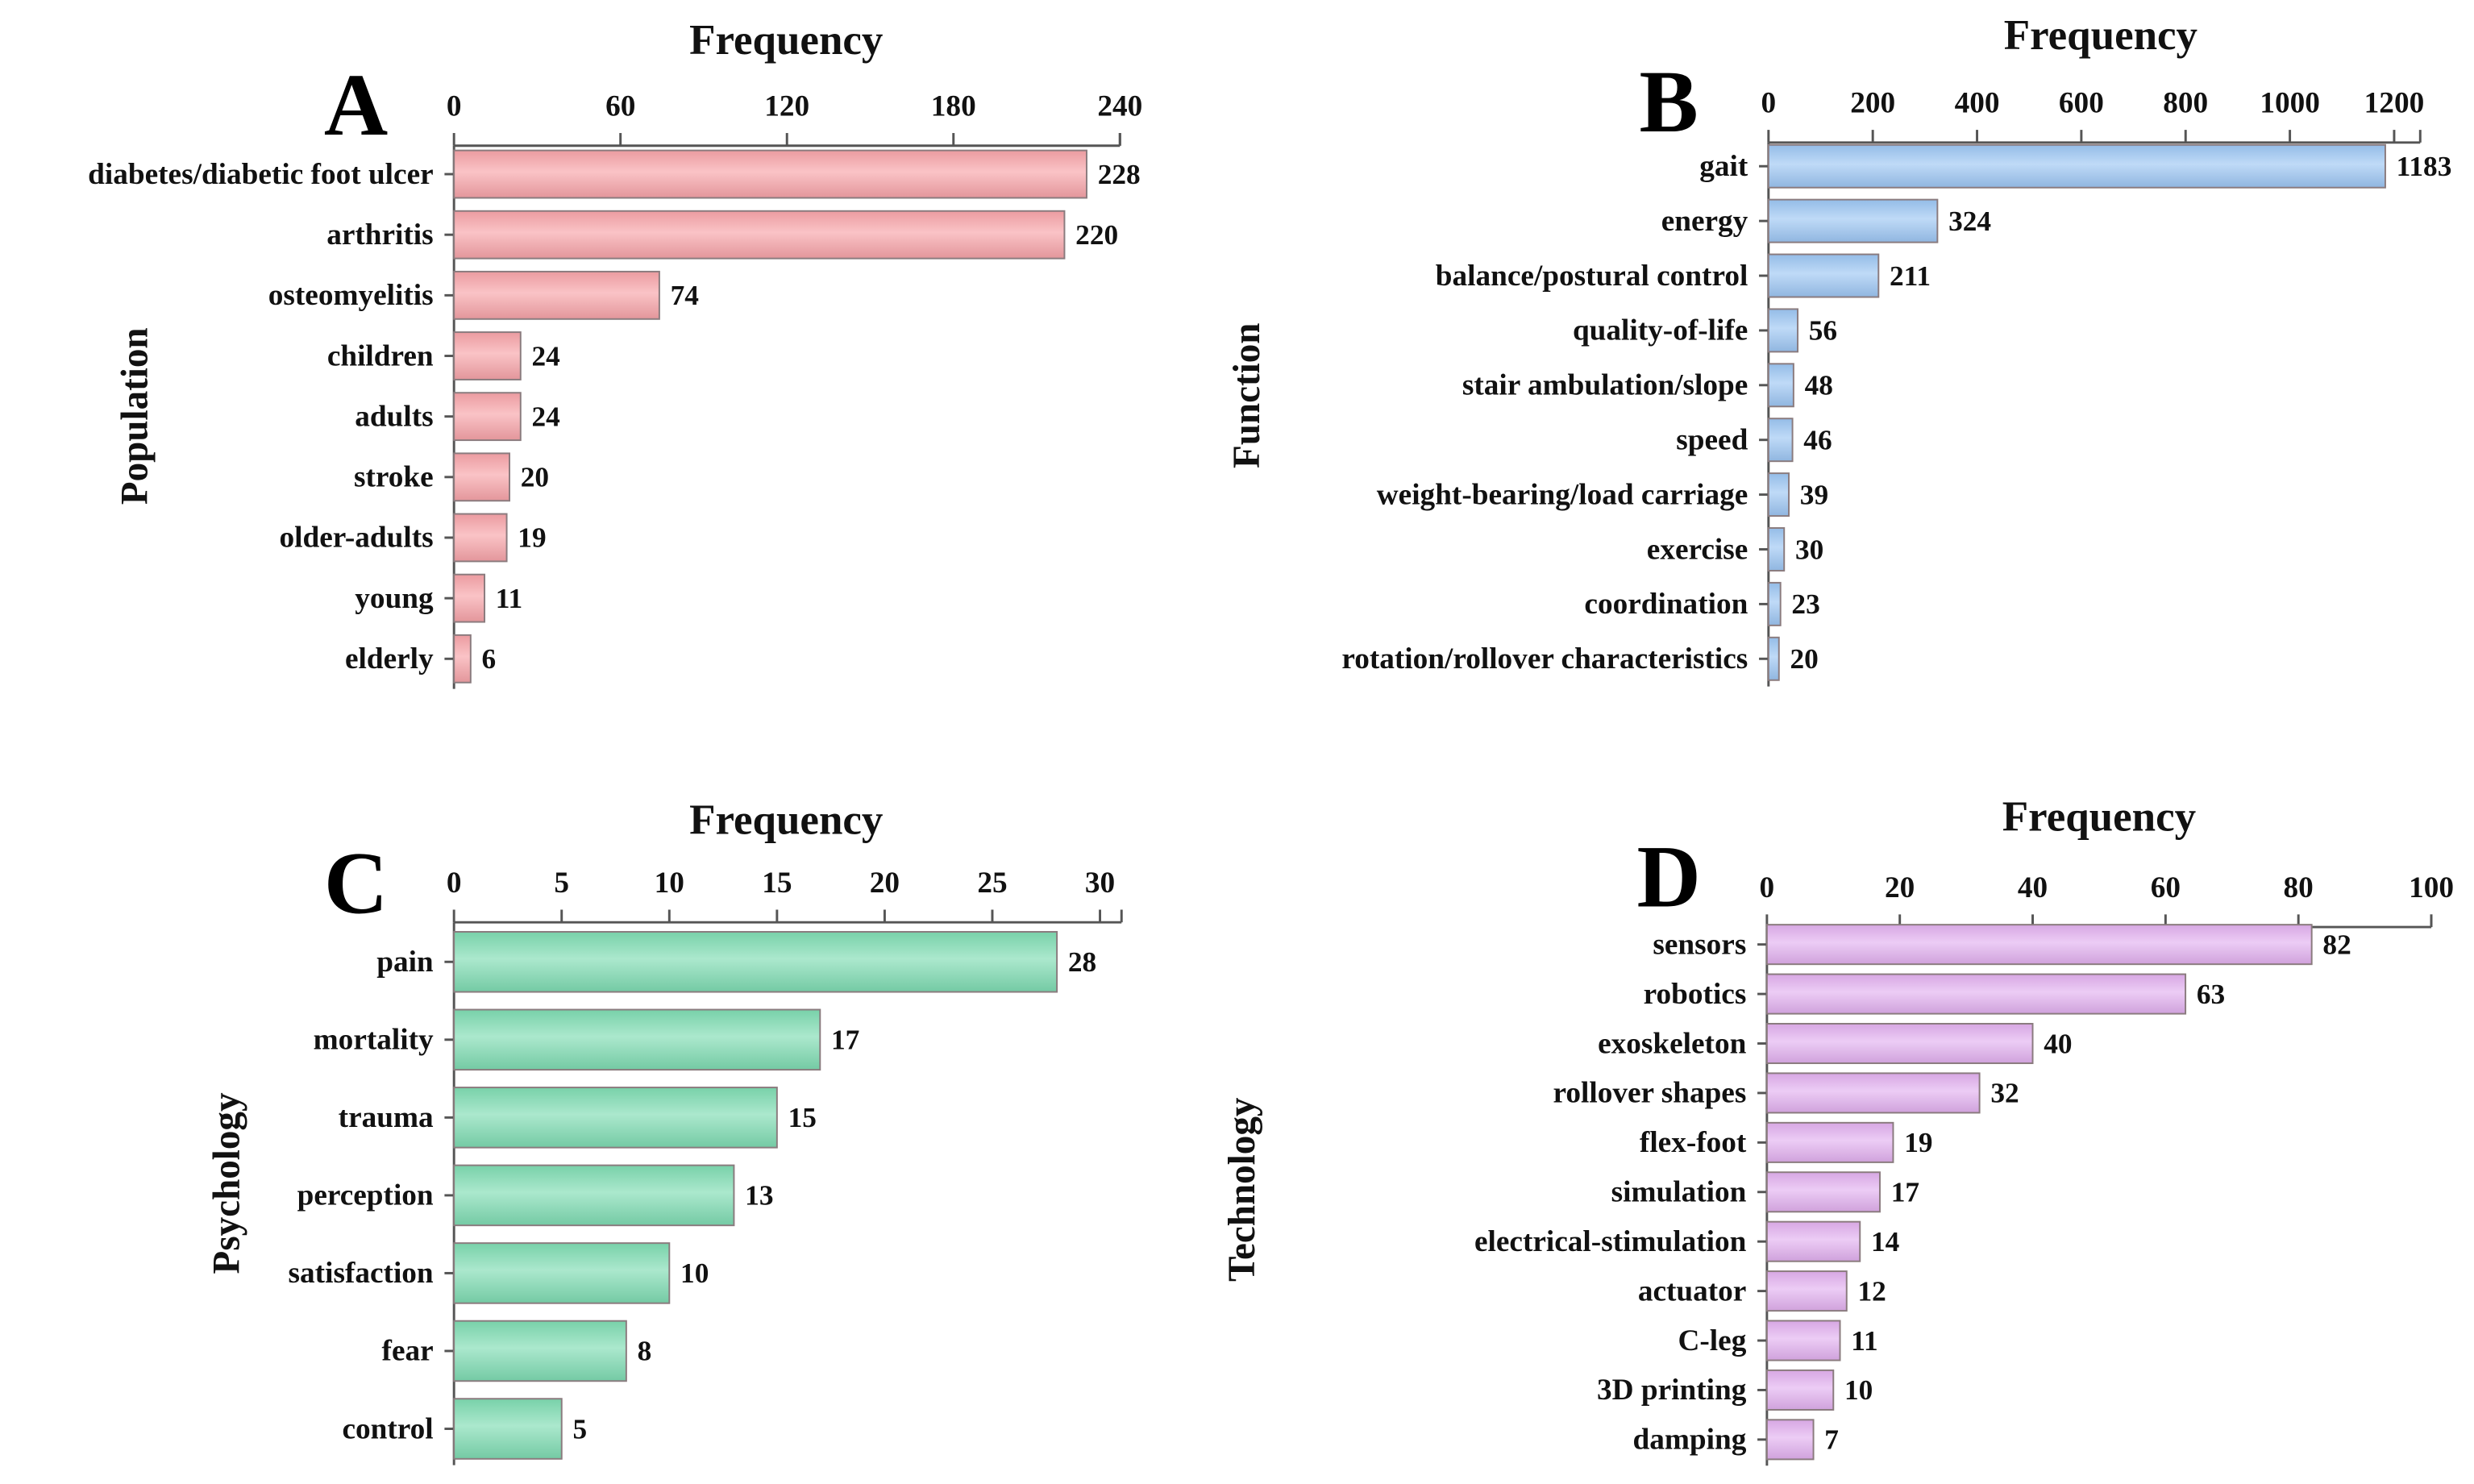  Describe the element at coordinates (351, 295) in the screenshot. I see `category-label: osteomyelitis` at that location.